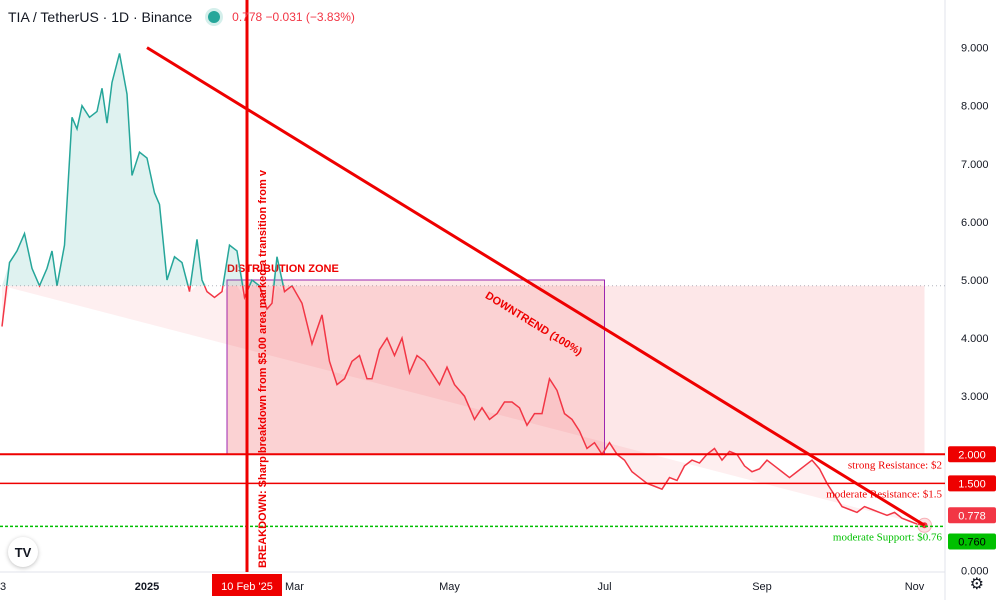  Describe the element at coordinates (884, 494) in the screenshot. I see `moderate-resistance-label: moderate Resistance: $1.5` at that location.